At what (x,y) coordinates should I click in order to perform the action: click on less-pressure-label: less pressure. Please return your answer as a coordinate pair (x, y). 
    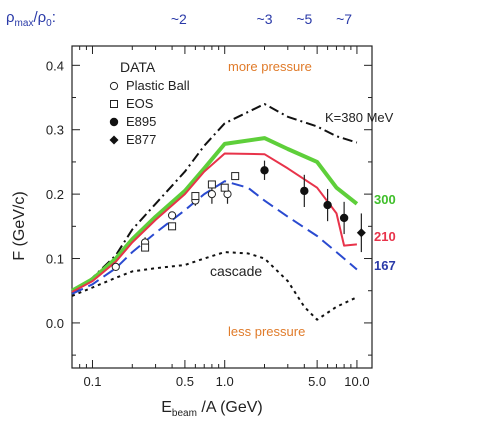
    Looking at the image, I should click on (266, 331).